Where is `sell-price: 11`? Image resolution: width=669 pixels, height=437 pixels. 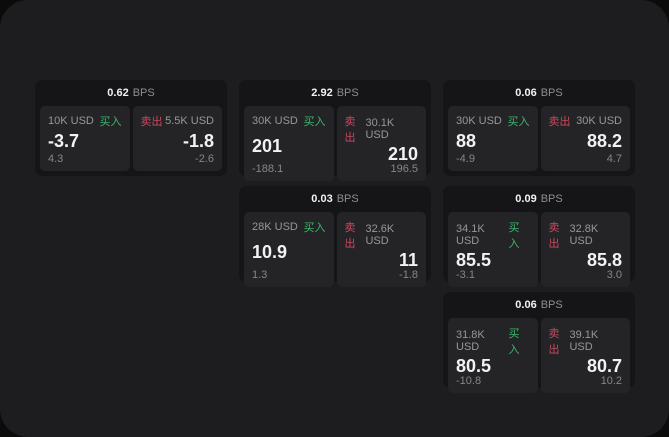
sell-price: 11 is located at coordinates (408, 260).